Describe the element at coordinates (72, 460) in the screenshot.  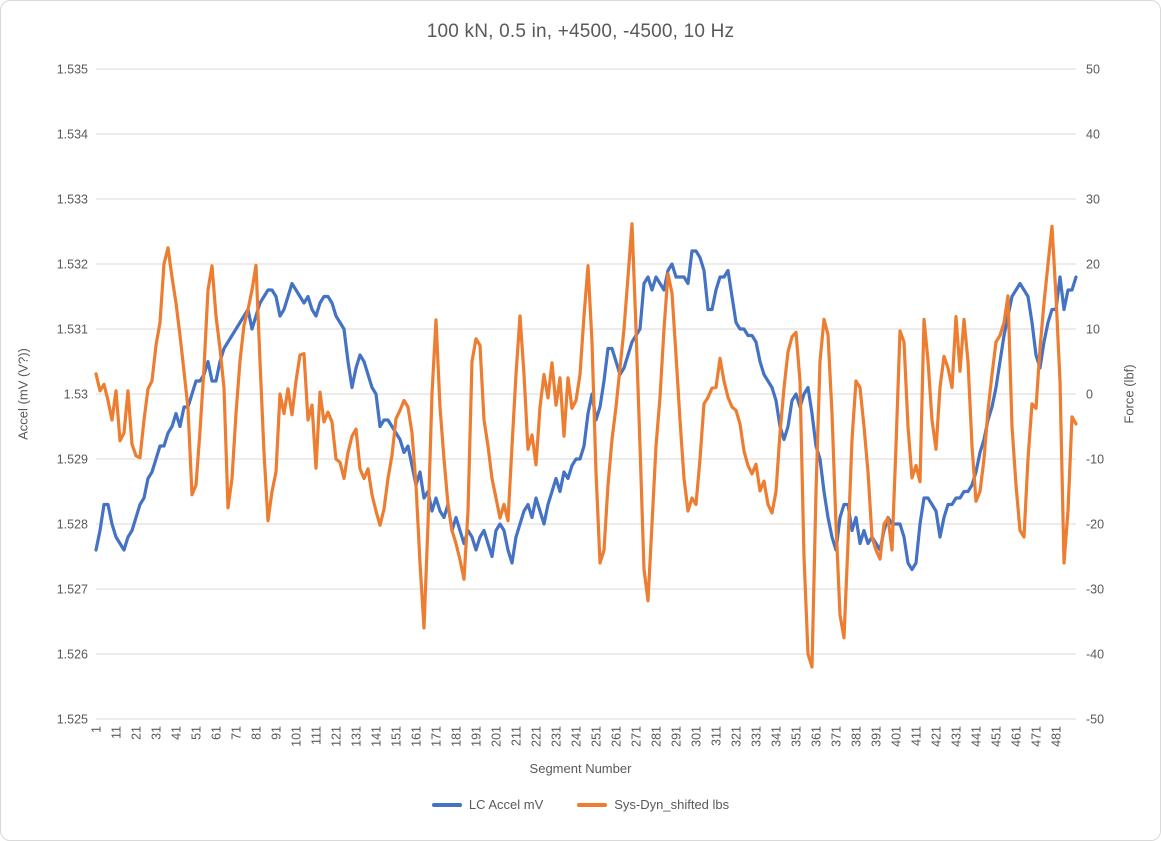
I see `svg-text: 1.529` at that location.